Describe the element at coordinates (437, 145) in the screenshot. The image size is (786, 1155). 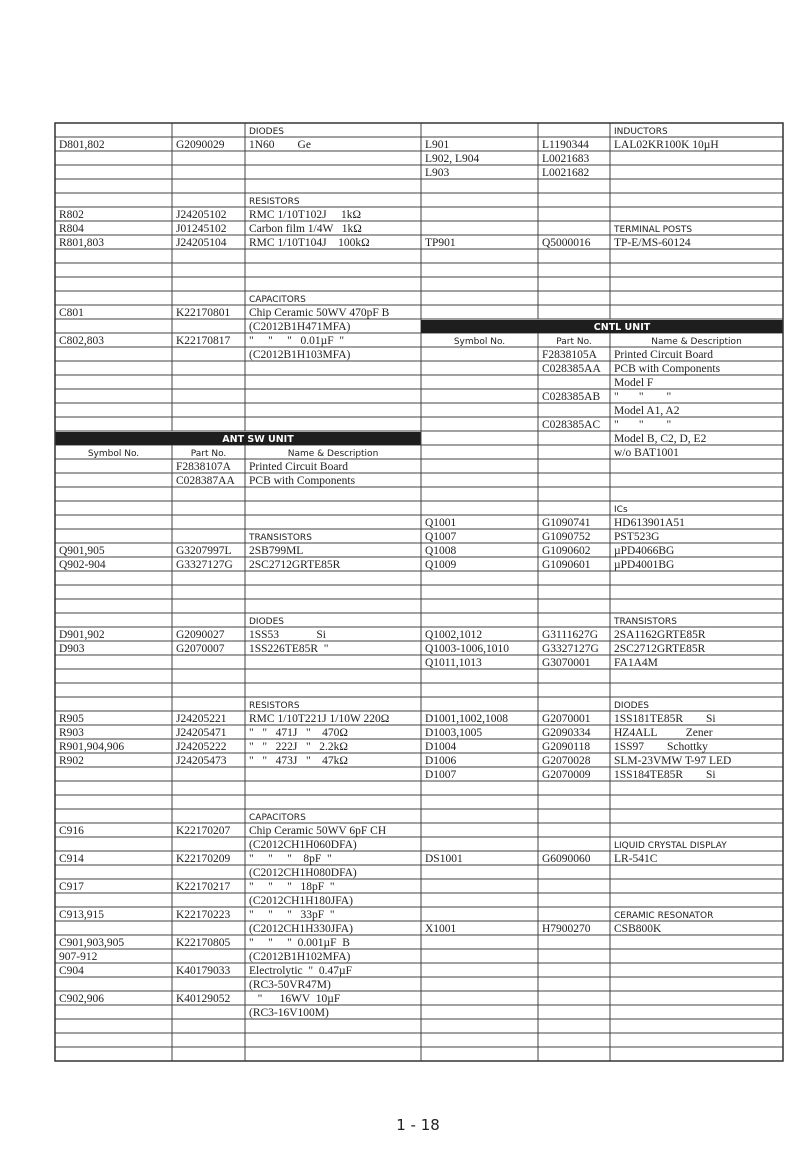
I see `cell: L901` at that location.